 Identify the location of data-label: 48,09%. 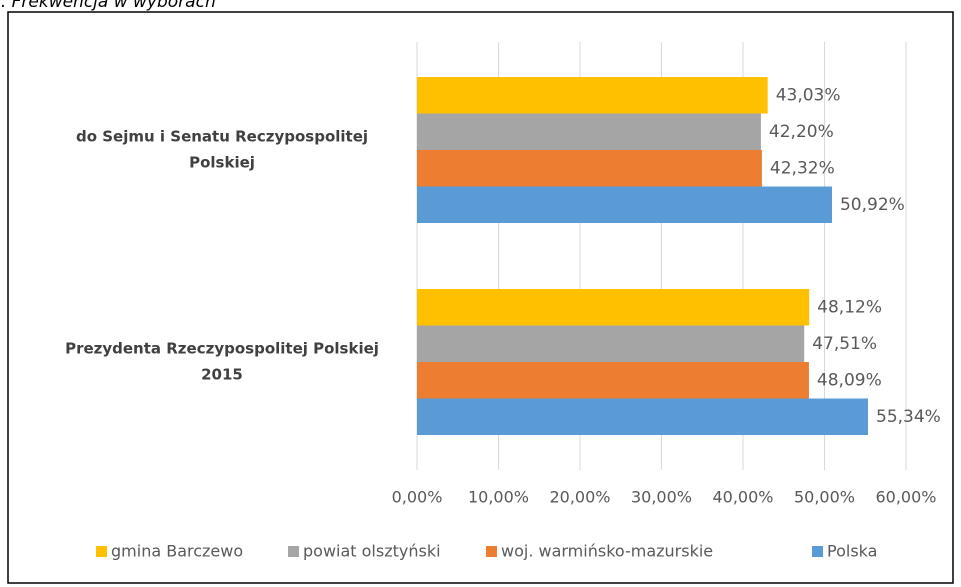
(849, 380).